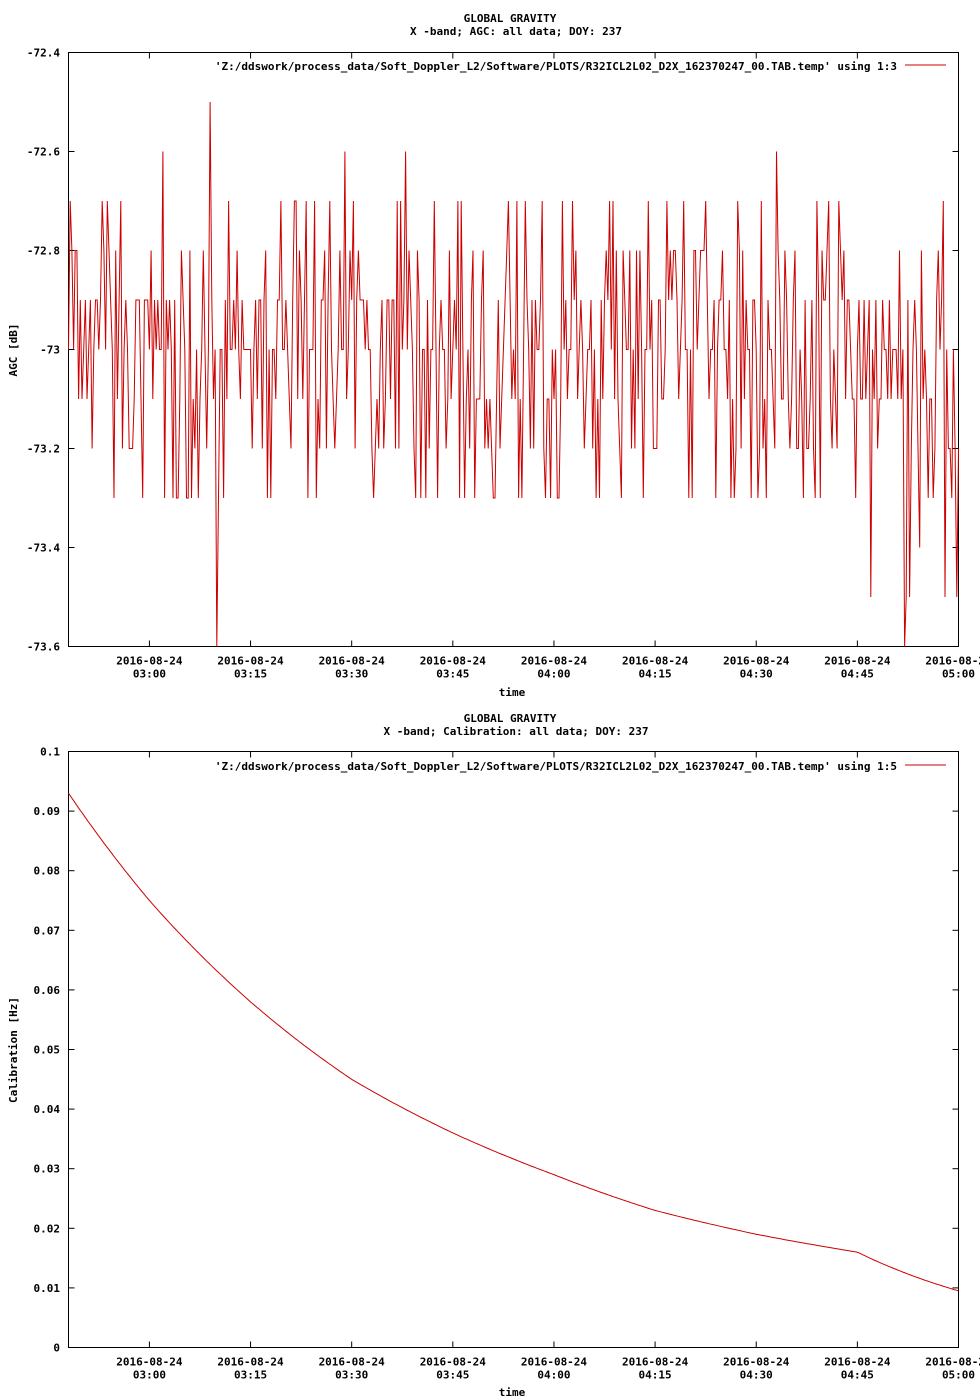 The width and height of the screenshot is (980, 1400). What do you see at coordinates (47, 811) in the screenshot?
I see `ytick-label: 0.09` at bounding box center [47, 811].